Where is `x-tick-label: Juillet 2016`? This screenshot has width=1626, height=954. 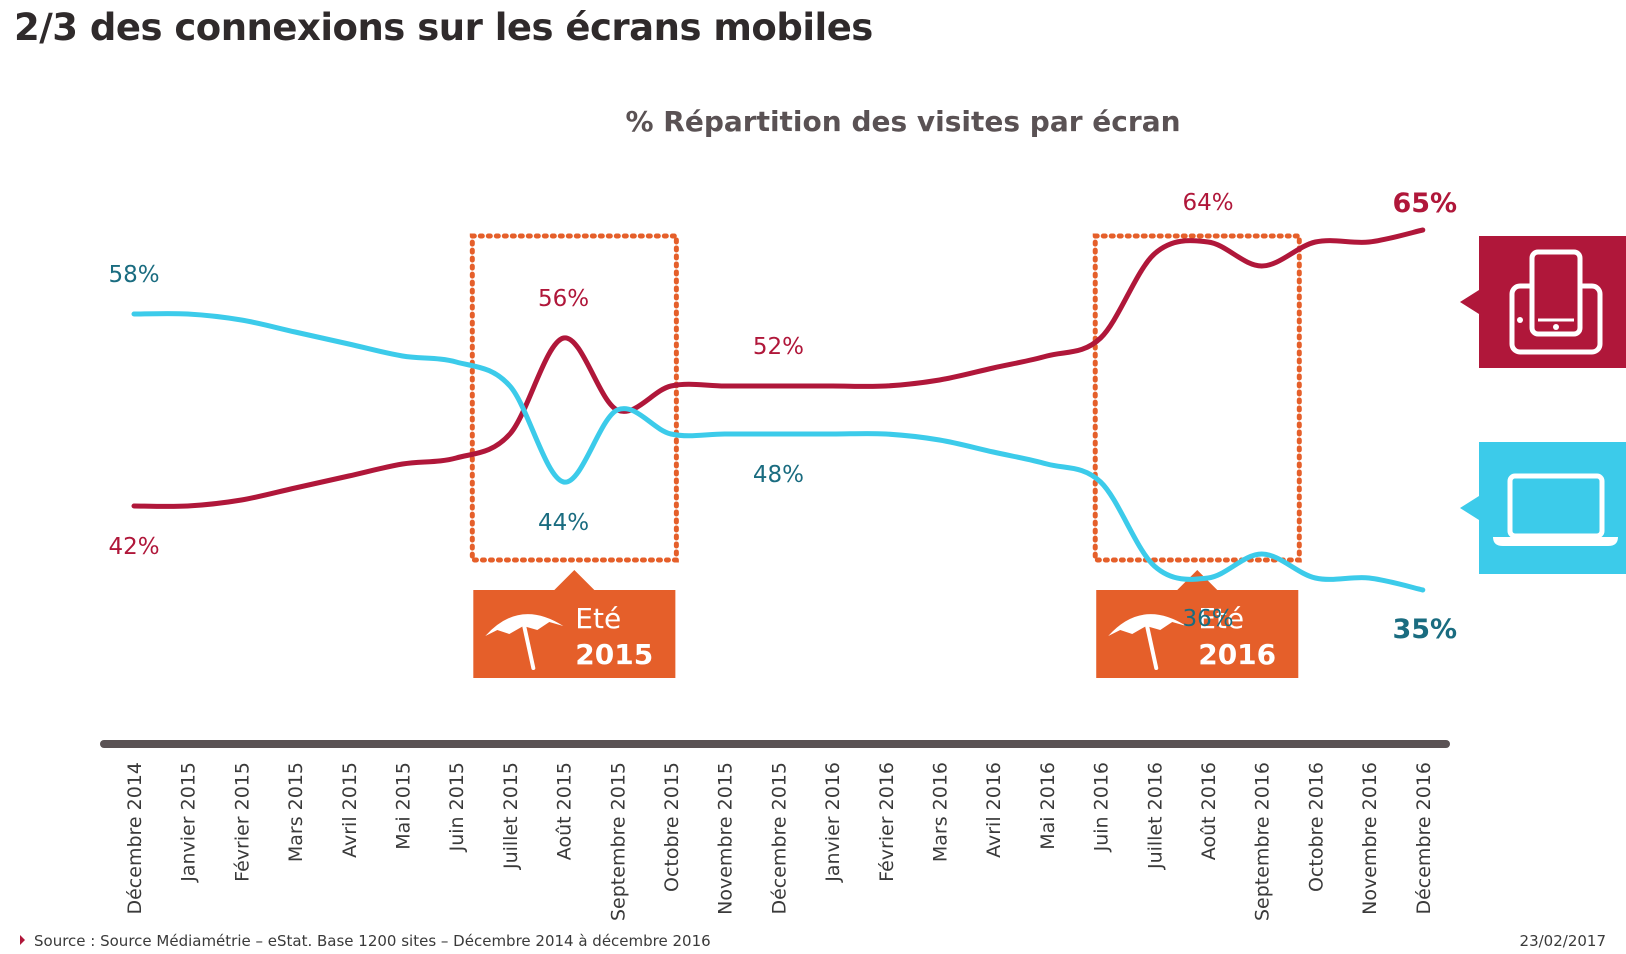 x-tick-label: Juillet 2016 is located at coordinates (1155, 816).